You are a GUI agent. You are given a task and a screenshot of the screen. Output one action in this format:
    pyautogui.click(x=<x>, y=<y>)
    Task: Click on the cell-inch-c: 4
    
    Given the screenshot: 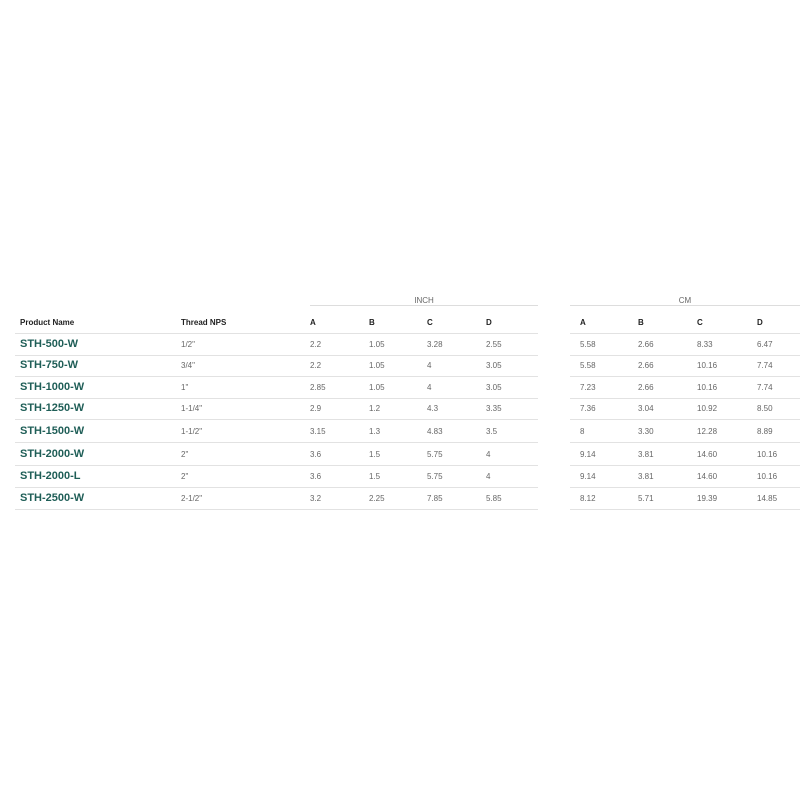 What is the action you would take?
    pyautogui.click(x=429, y=387)
    